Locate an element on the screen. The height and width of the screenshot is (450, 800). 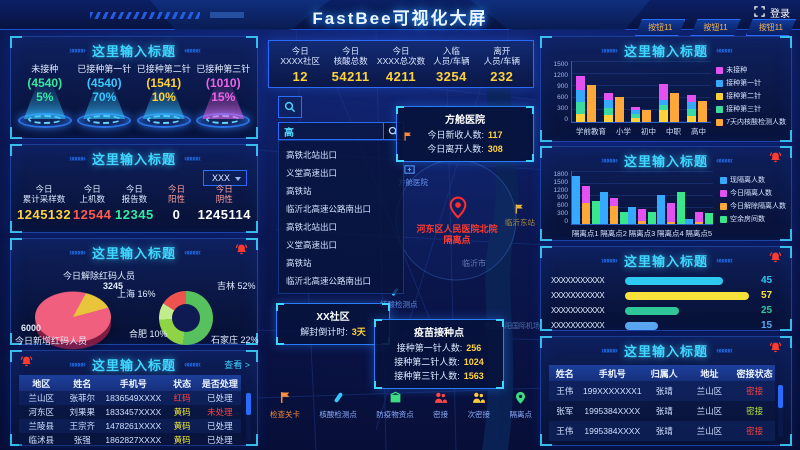
table-cell: 张靖 is located at coordinates (664, 431).